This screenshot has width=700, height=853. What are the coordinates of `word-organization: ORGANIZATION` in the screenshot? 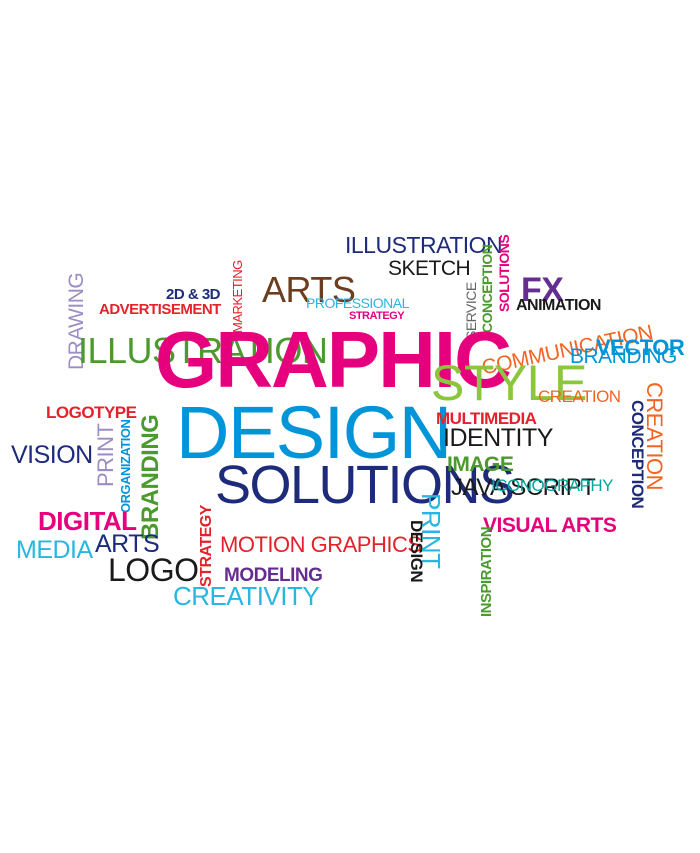 It's located at (125, 466).